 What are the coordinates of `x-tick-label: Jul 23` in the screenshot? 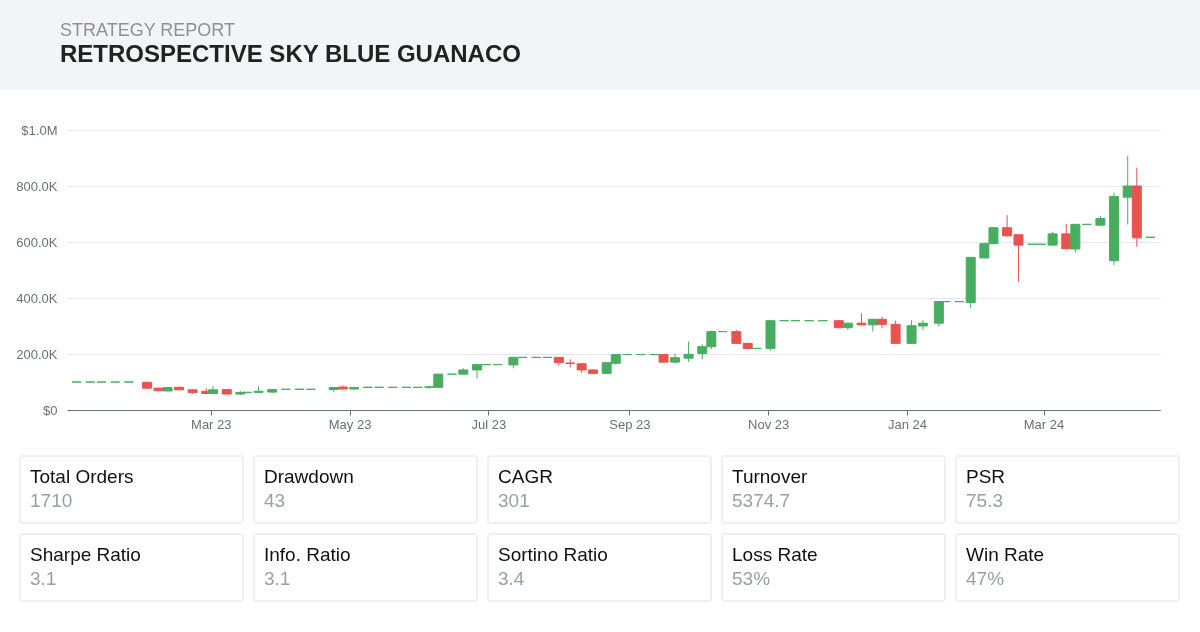 It's located at (489, 424).